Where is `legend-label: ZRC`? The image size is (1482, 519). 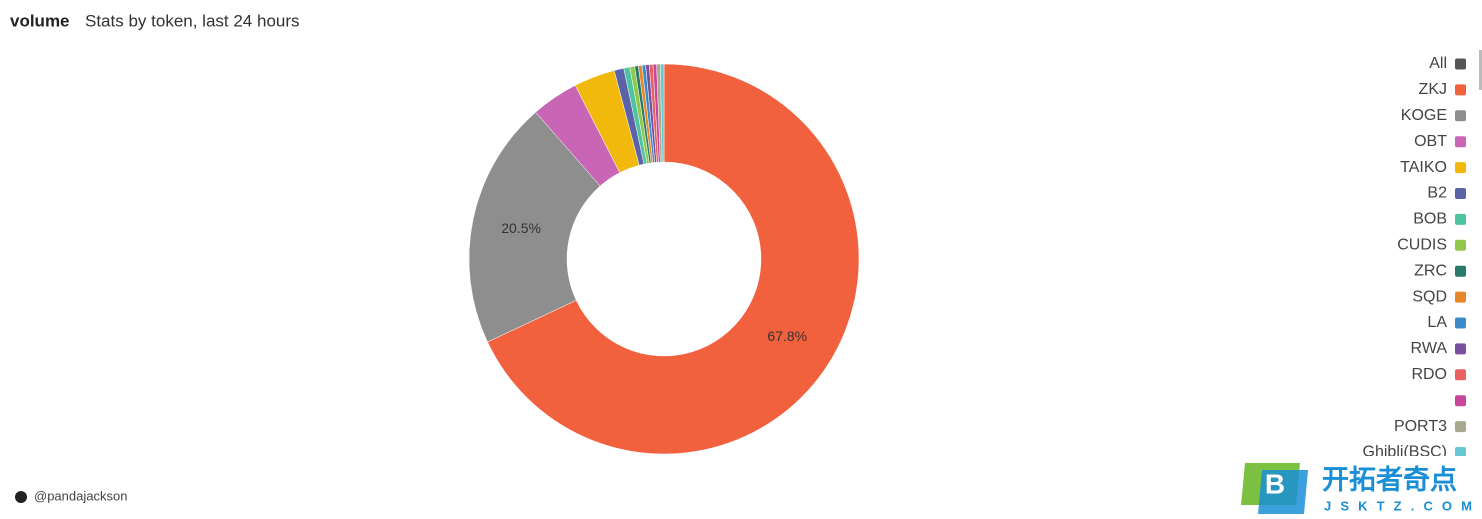
legend-label: ZRC is located at coordinates (1430, 270).